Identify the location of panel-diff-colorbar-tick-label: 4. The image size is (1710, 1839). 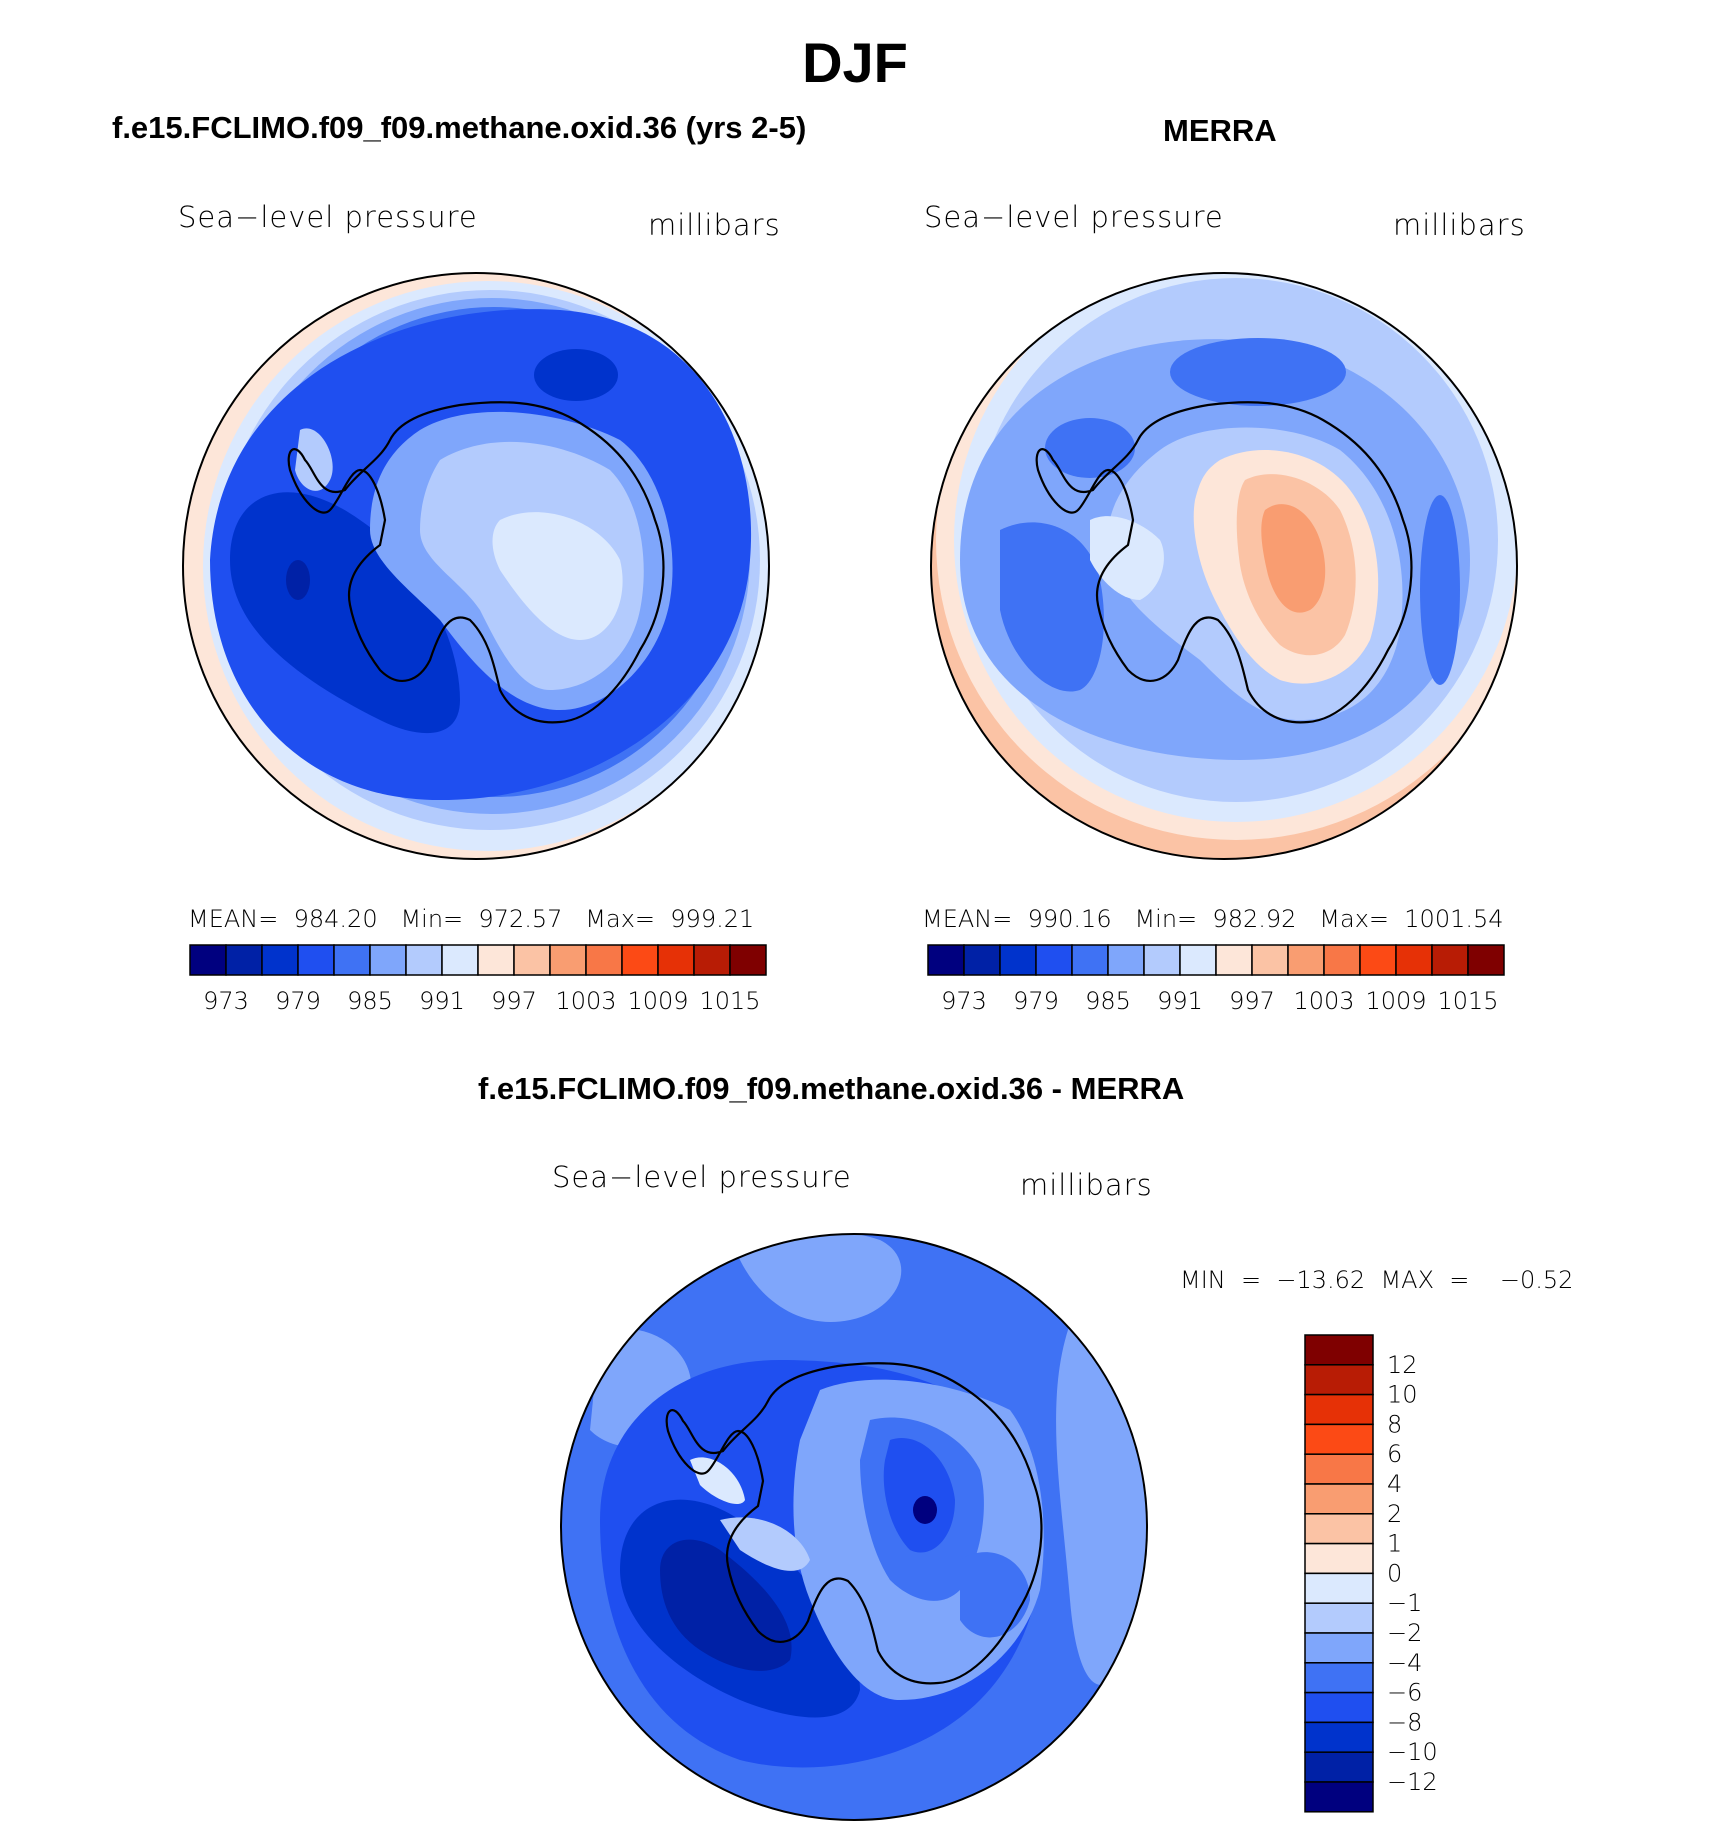
(1394, 1484).